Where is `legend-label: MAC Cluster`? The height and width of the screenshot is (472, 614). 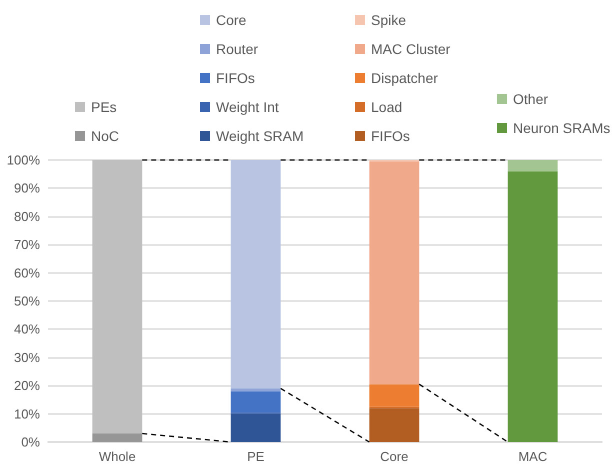 legend-label: MAC Cluster is located at coordinates (410, 48).